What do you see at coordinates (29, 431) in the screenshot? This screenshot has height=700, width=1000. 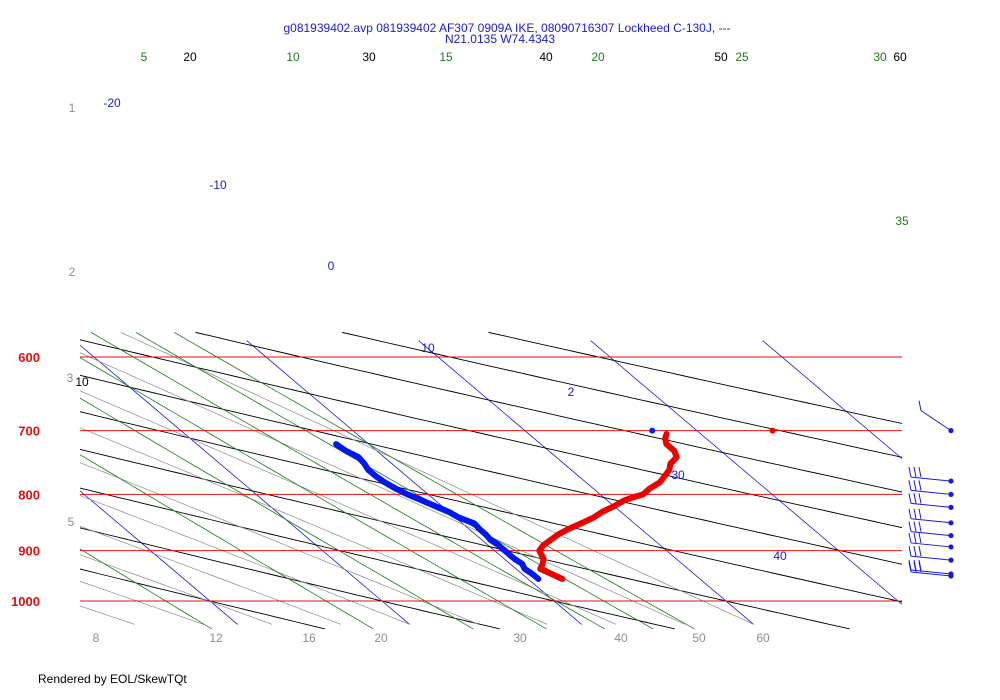 I see `pressure-tick-label: 700` at bounding box center [29, 431].